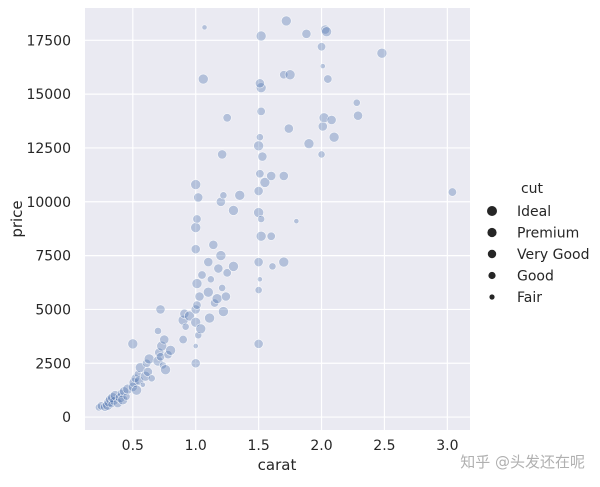 The image size is (600, 487). I want to click on x-tick-label: 1.0, so click(196, 446).